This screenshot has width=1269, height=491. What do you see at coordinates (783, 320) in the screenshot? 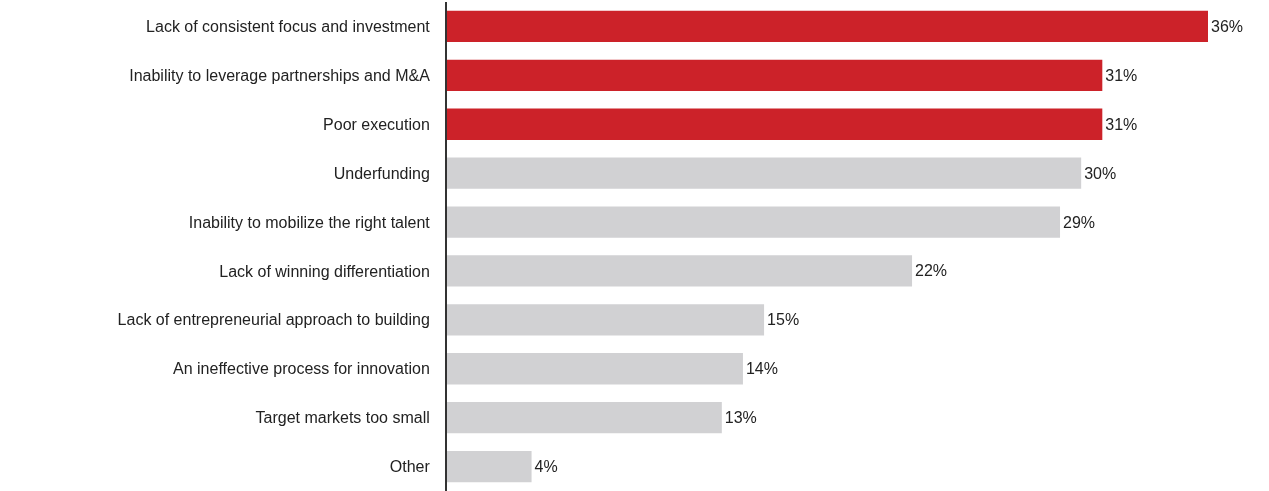
I see `data-label: 15%` at bounding box center [783, 320].